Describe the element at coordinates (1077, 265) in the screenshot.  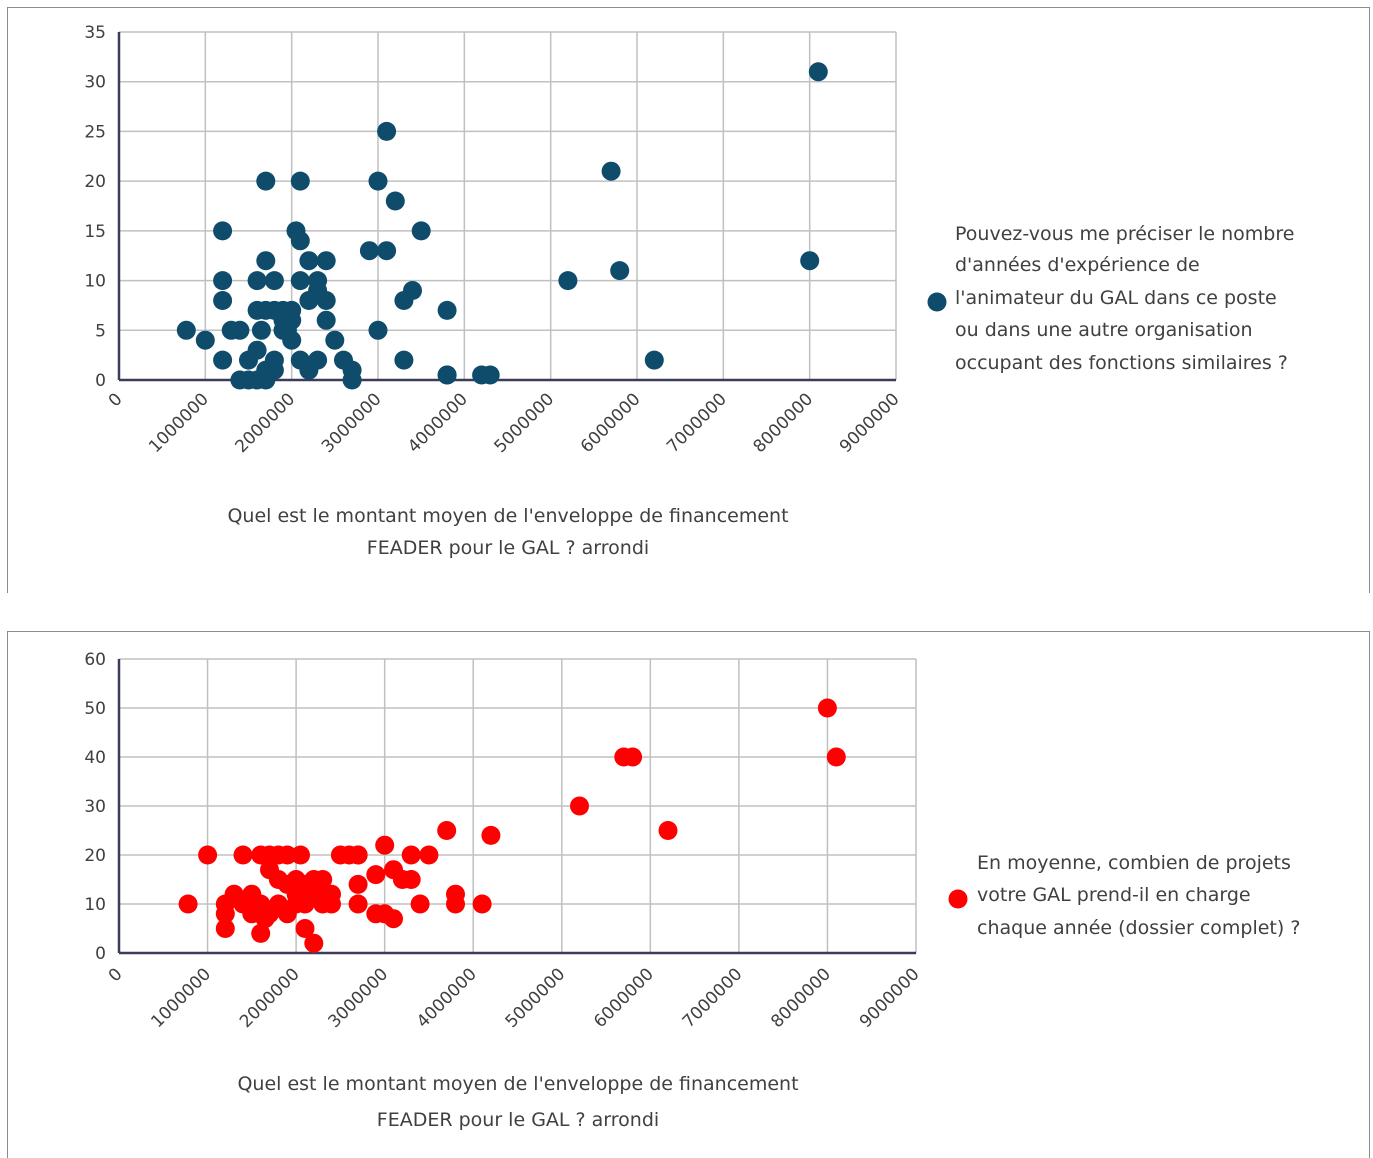
I see `legend-label: d'années d'expérience de` at that location.